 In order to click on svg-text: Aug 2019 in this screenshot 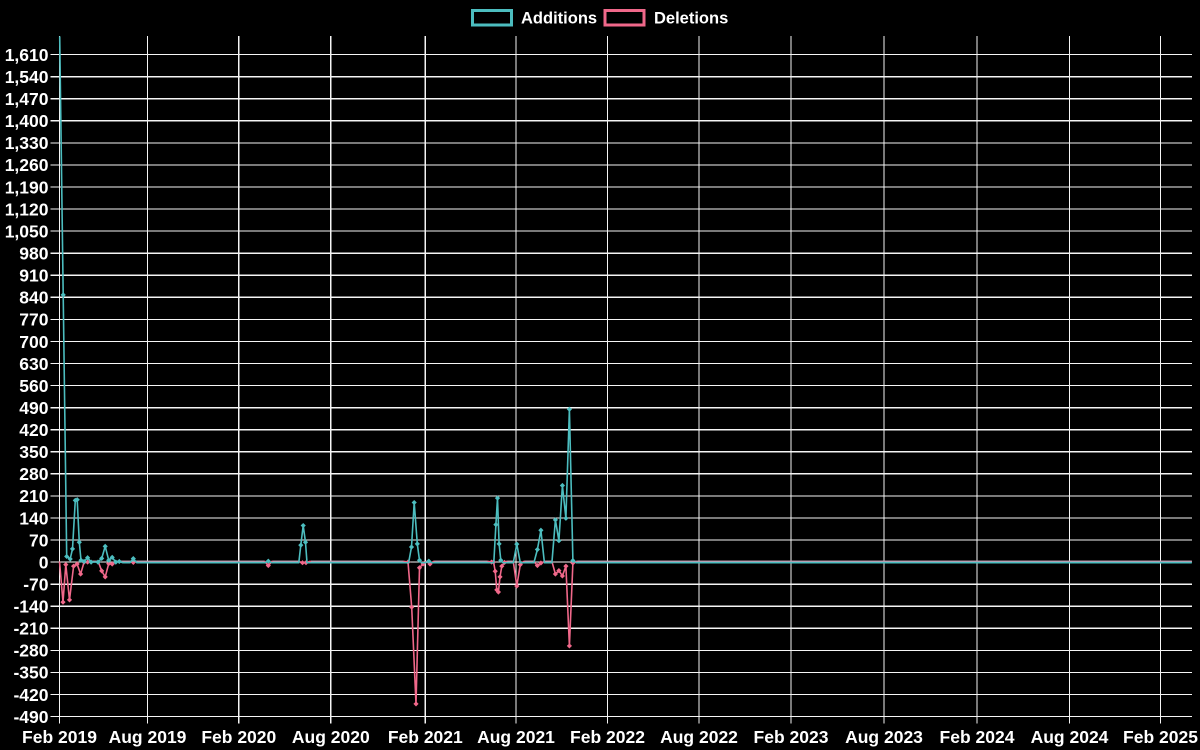, I will do `click(148, 737)`.